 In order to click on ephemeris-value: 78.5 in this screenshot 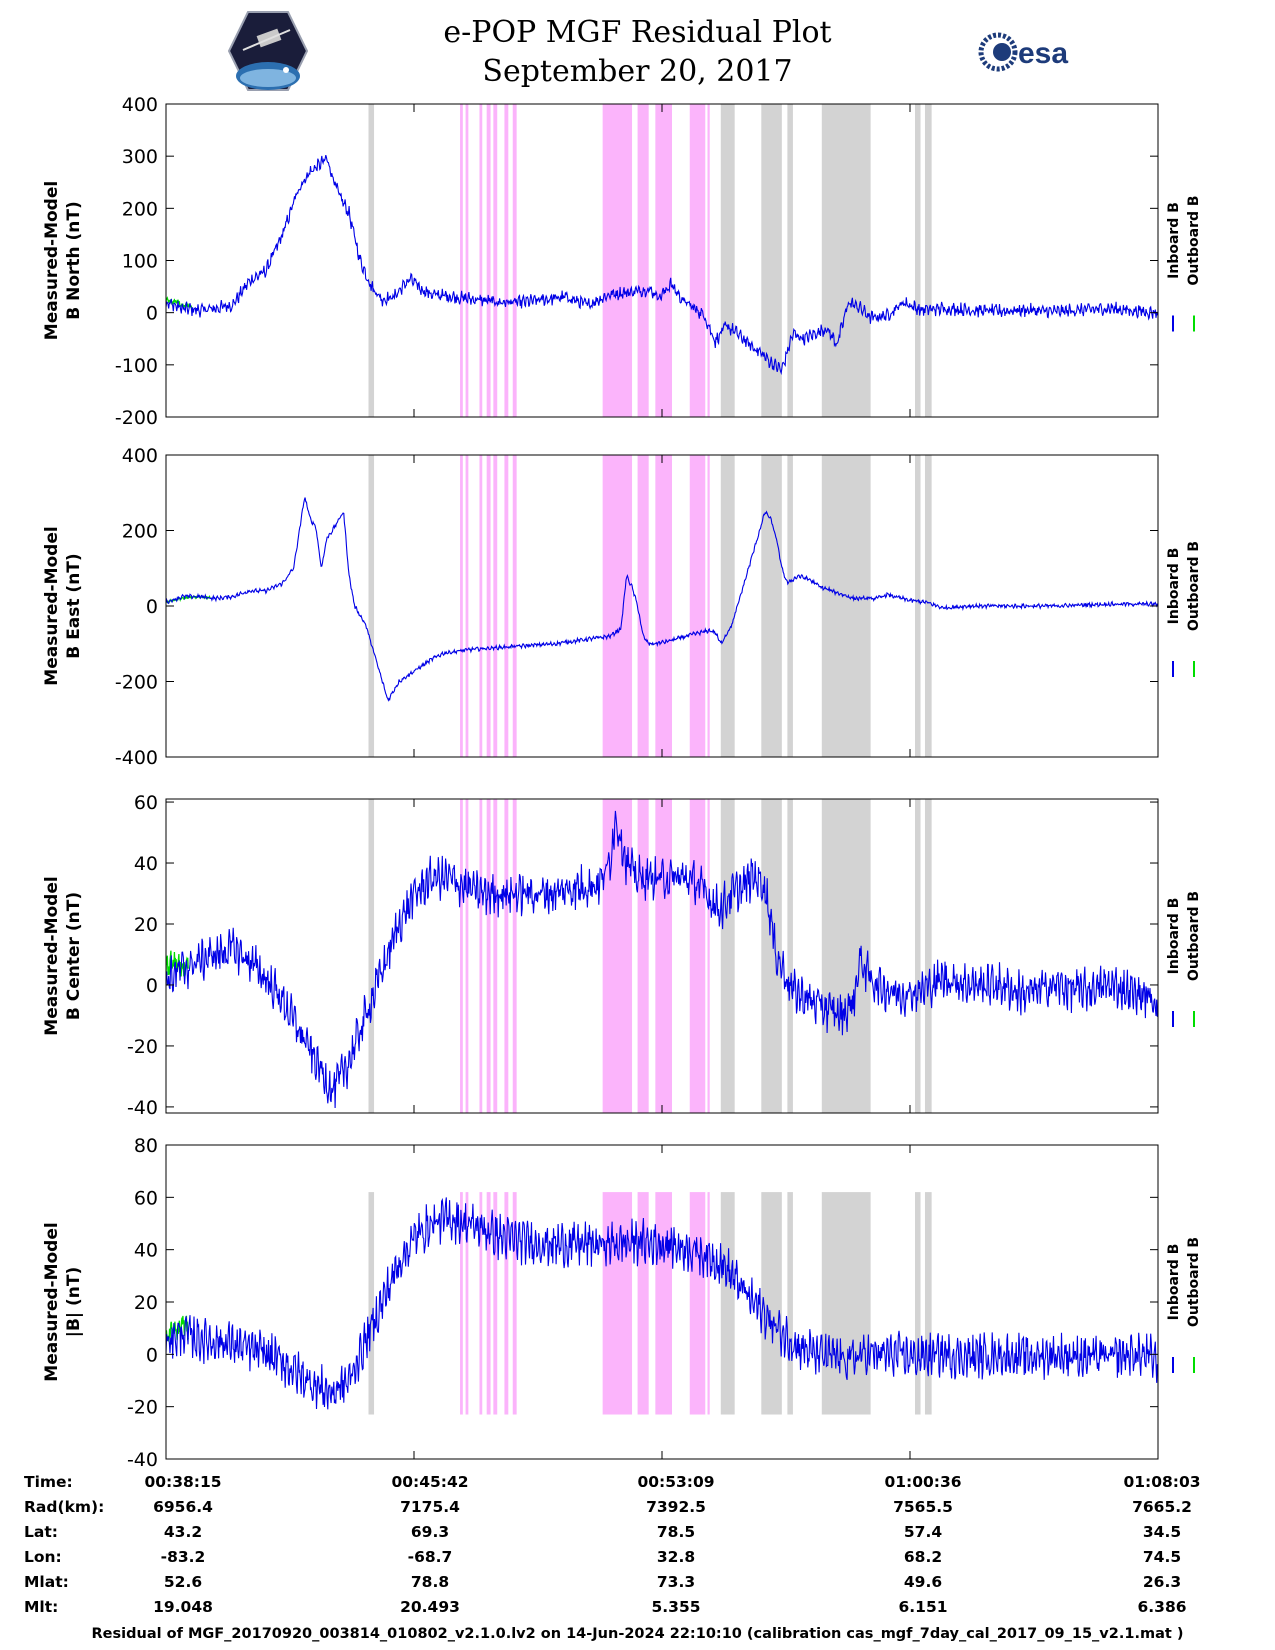, I will do `click(676, 1532)`.